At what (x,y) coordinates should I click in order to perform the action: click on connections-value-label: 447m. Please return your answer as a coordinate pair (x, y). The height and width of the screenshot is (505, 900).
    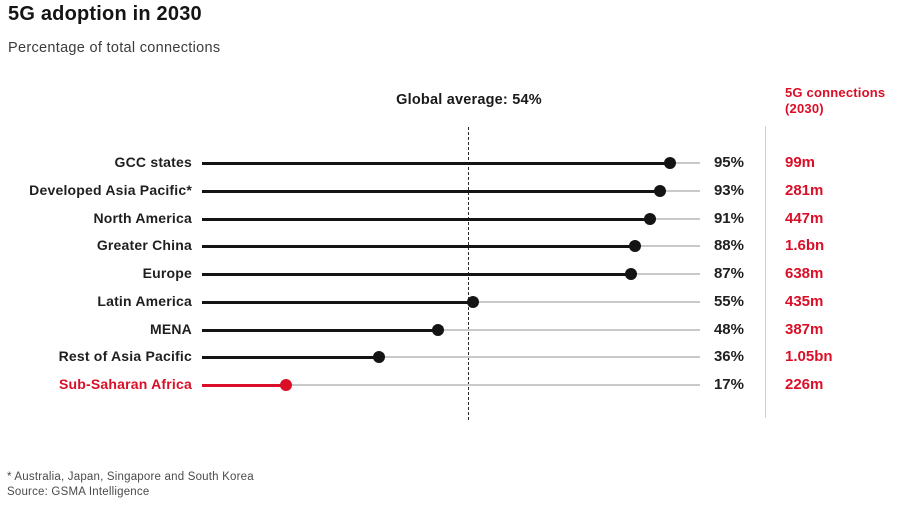
    Looking at the image, I should click on (804, 218).